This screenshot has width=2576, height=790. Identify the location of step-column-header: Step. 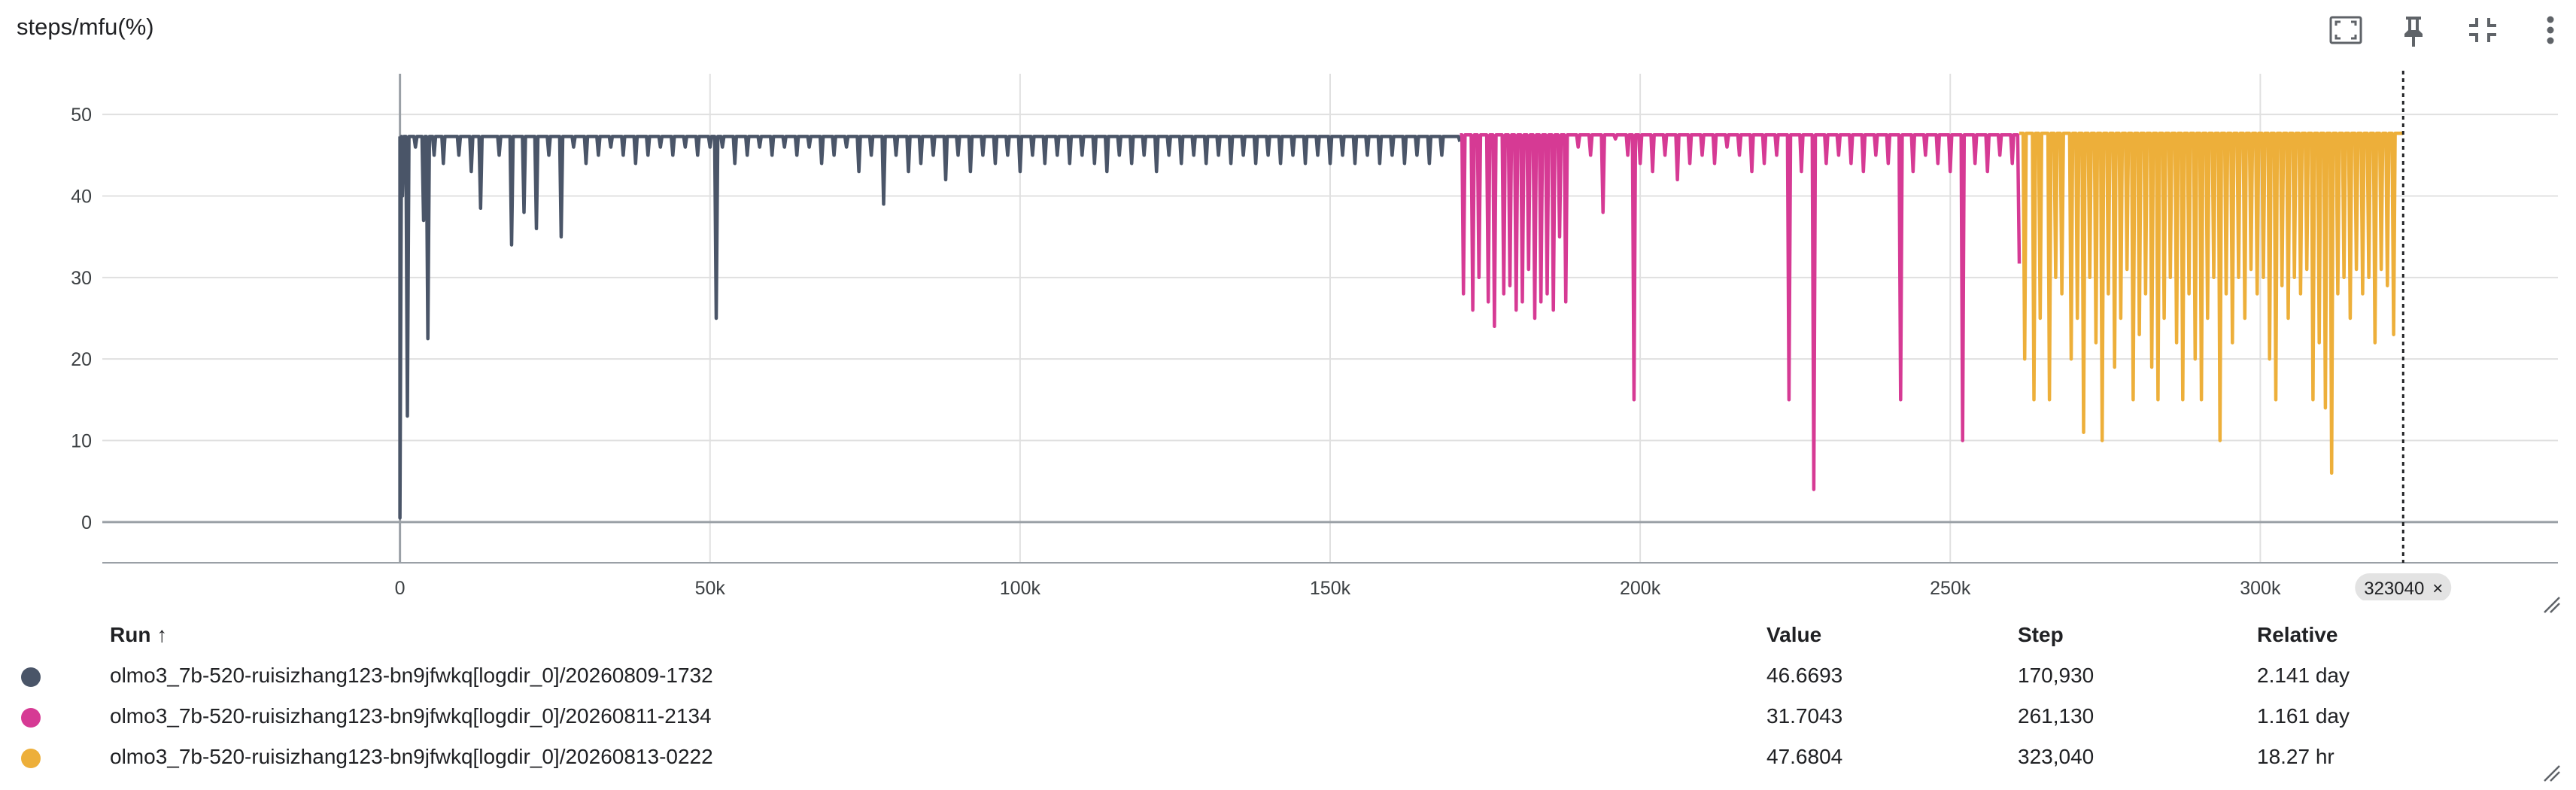
(2041, 634).